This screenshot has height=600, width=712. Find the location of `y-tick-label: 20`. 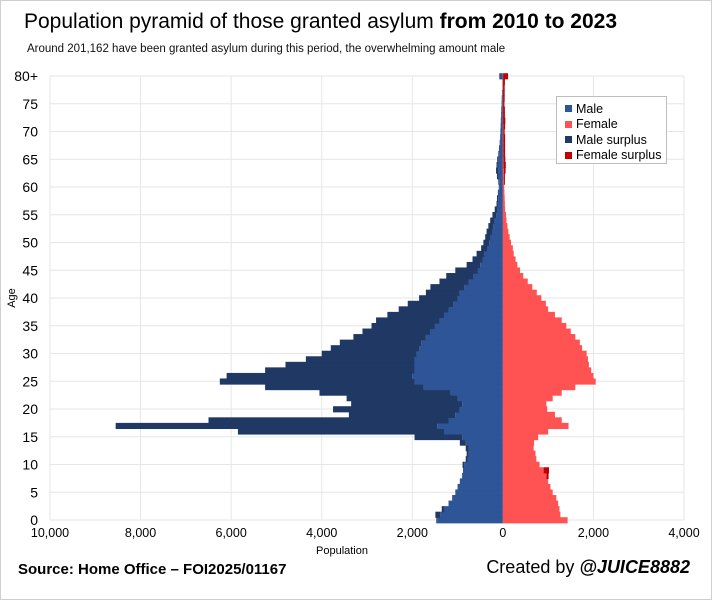

y-tick-label: 20 is located at coordinates (30, 409).